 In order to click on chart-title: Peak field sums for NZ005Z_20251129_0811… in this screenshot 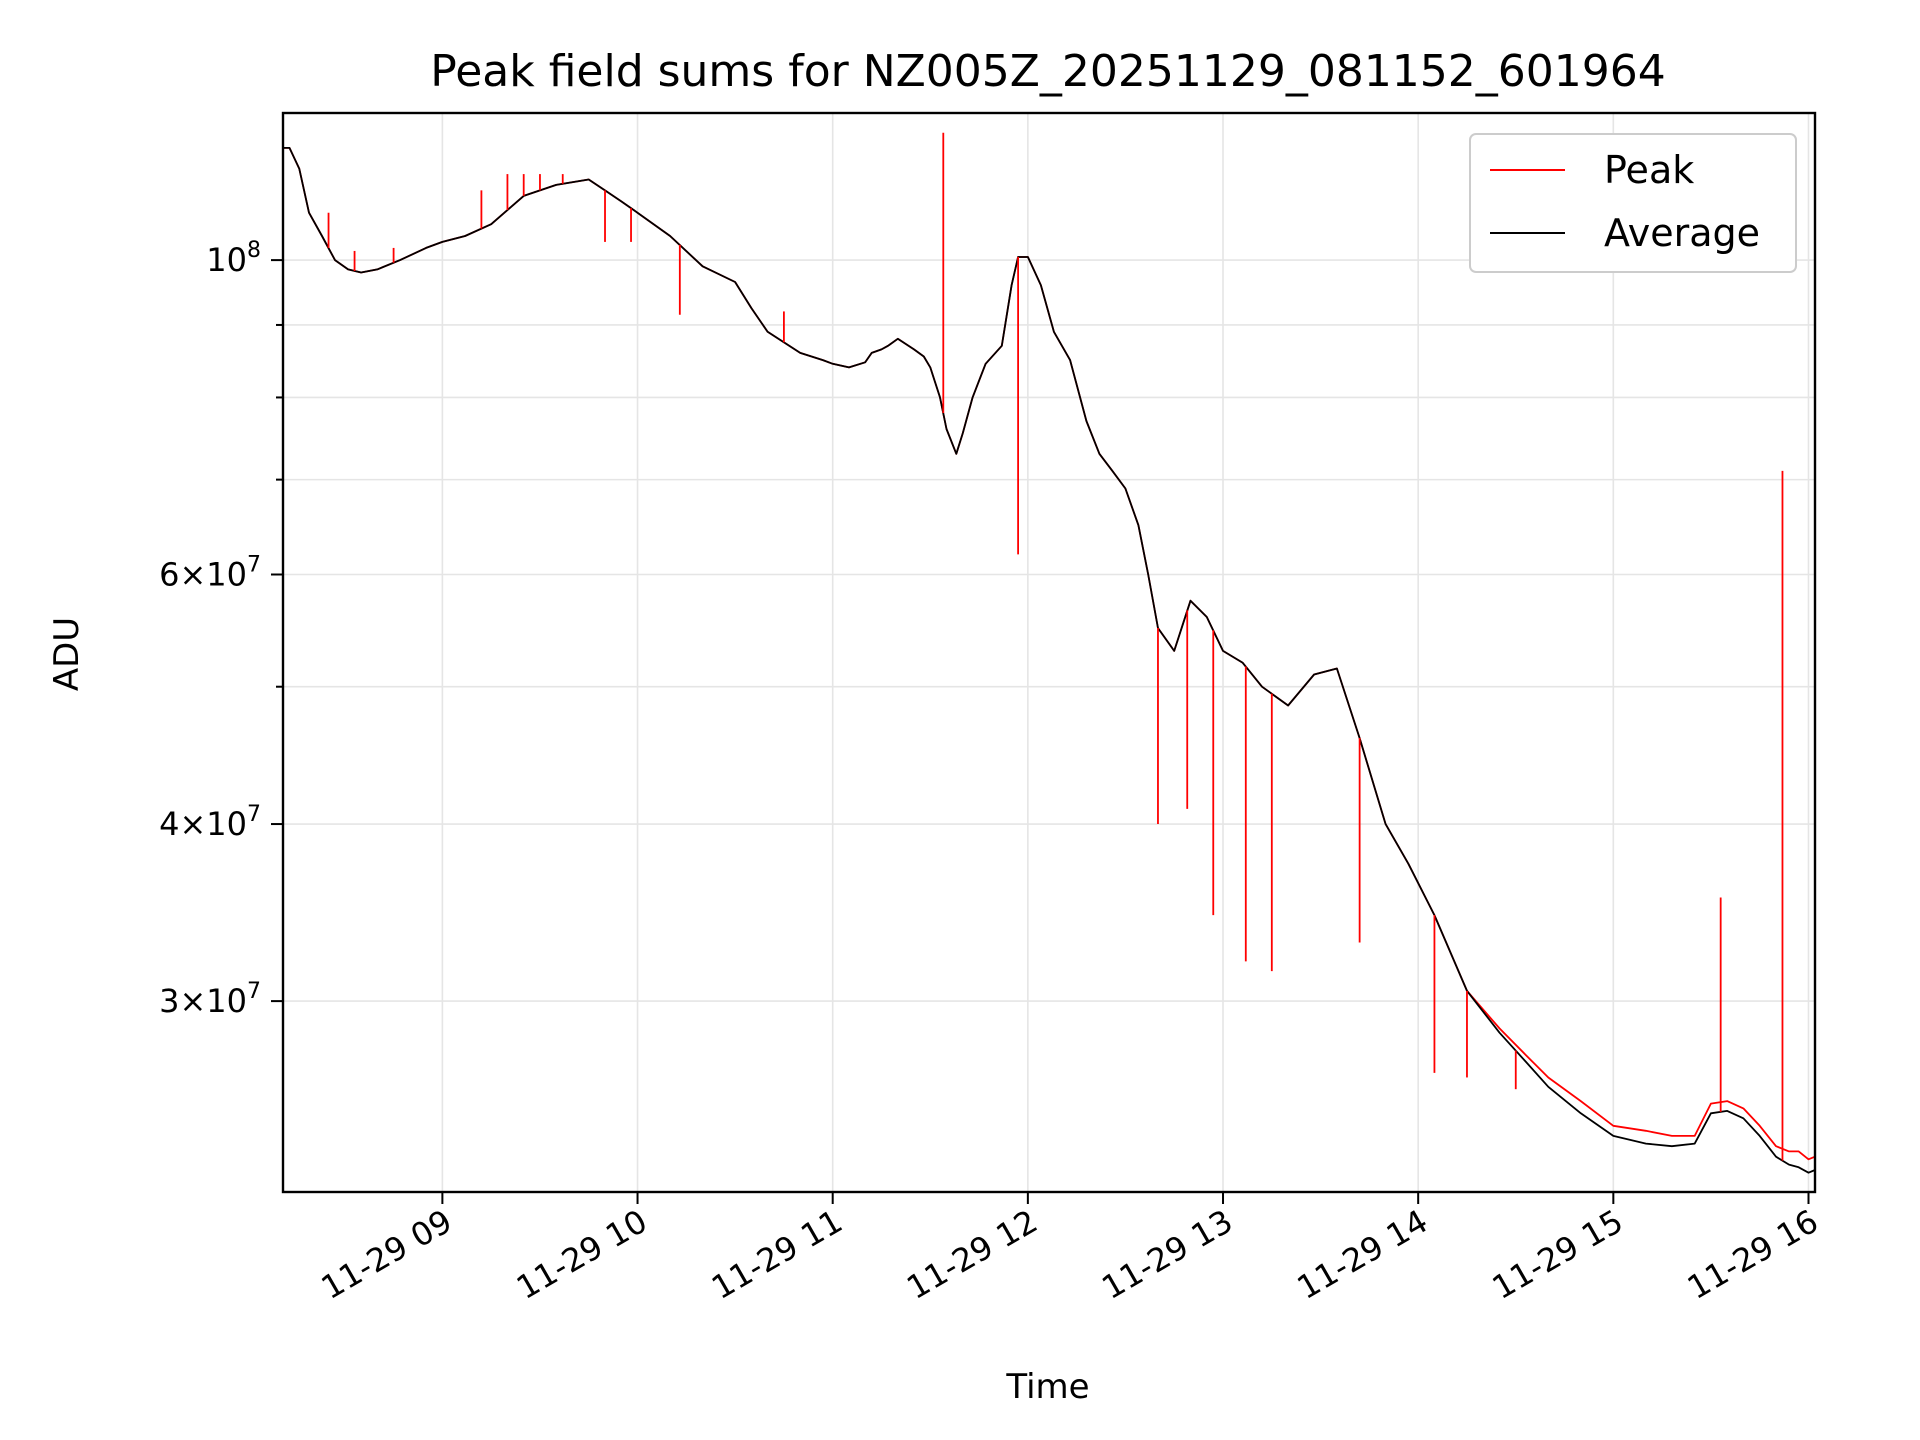, I will do `click(1048, 71)`.